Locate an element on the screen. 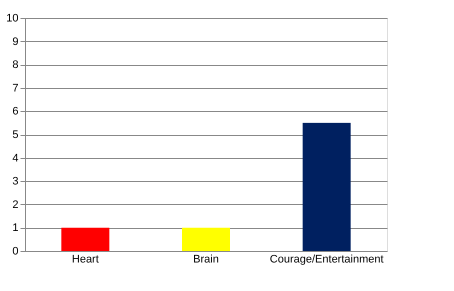  y-tick-label: 9 is located at coordinates (15, 42).